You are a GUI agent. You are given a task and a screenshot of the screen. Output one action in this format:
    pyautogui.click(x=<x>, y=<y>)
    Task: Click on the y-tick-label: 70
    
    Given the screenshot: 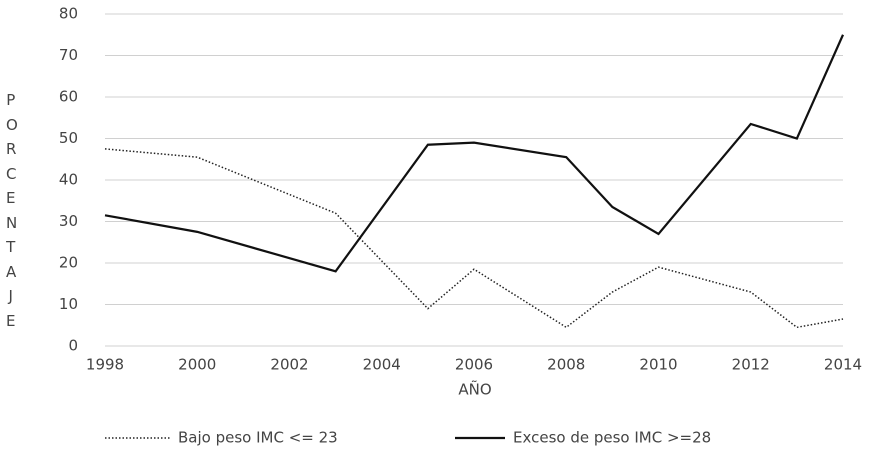 What is the action you would take?
    pyautogui.click(x=68, y=55)
    